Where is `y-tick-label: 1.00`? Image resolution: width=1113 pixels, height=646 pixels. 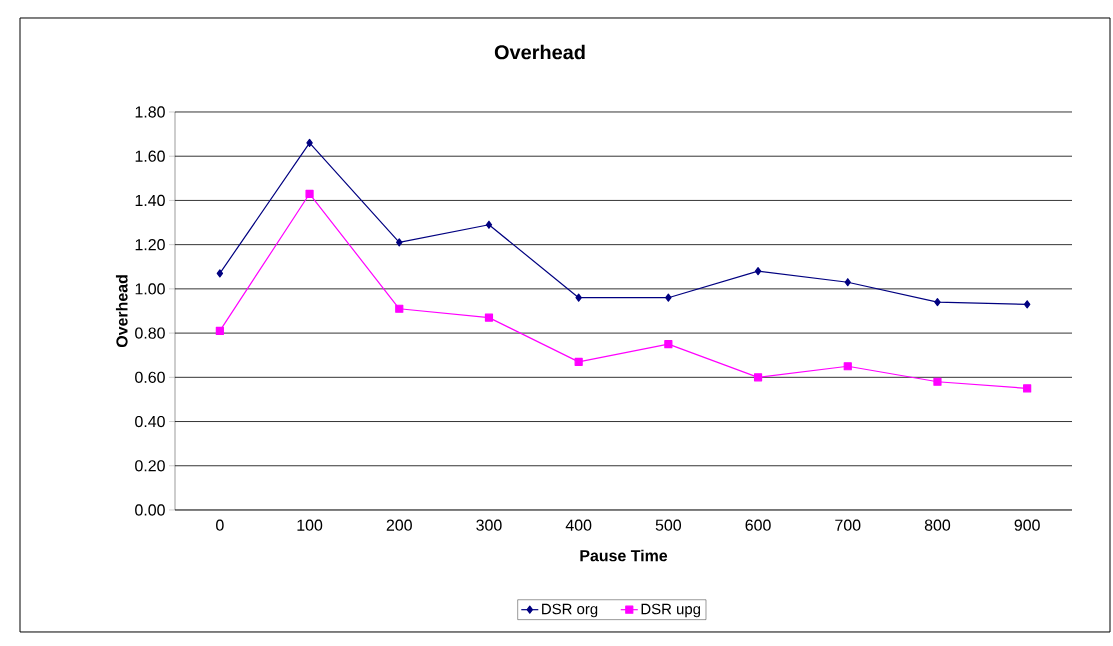 y-tick-label: 1.00 is located at coordinates (150, 289).